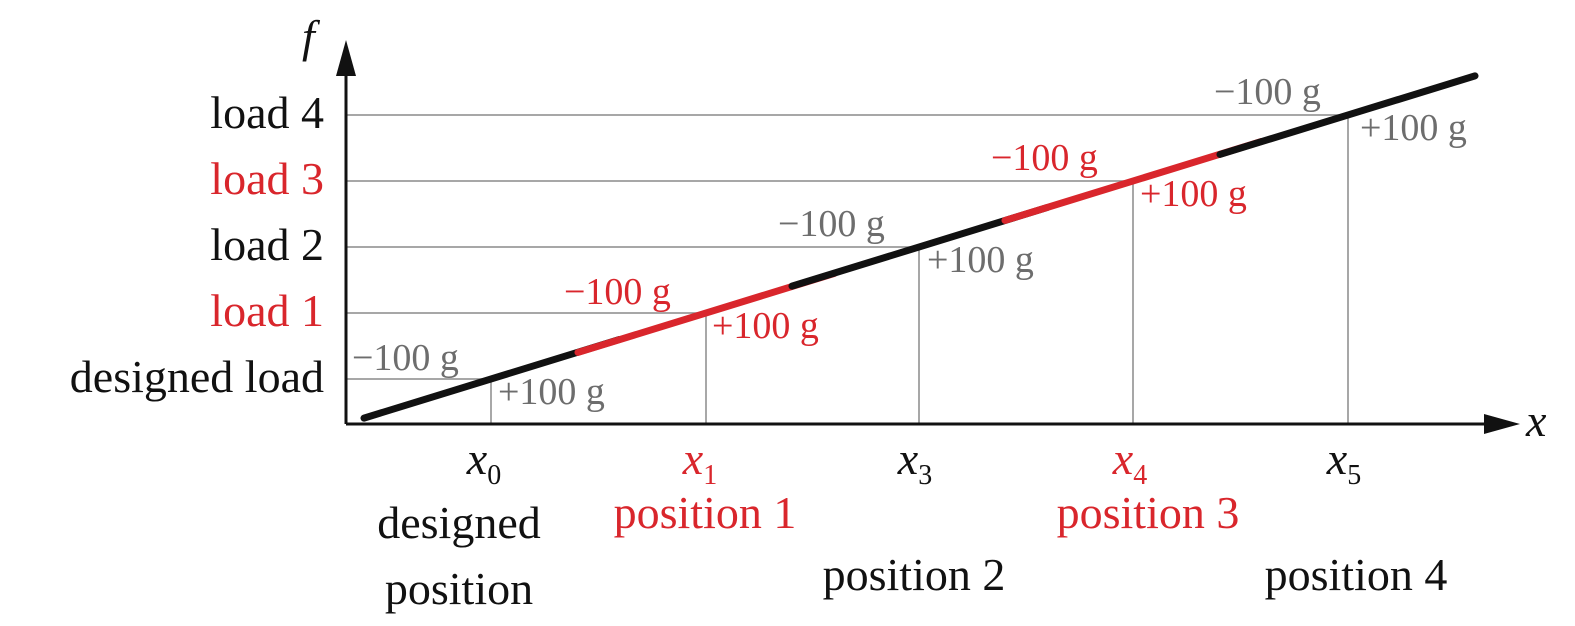 This screenshot has height=626, width=1575. What do you see at coordinates (914, 574) in the screenshot?
I see `position-name-2: position 2` at bounding box center [914, 574].